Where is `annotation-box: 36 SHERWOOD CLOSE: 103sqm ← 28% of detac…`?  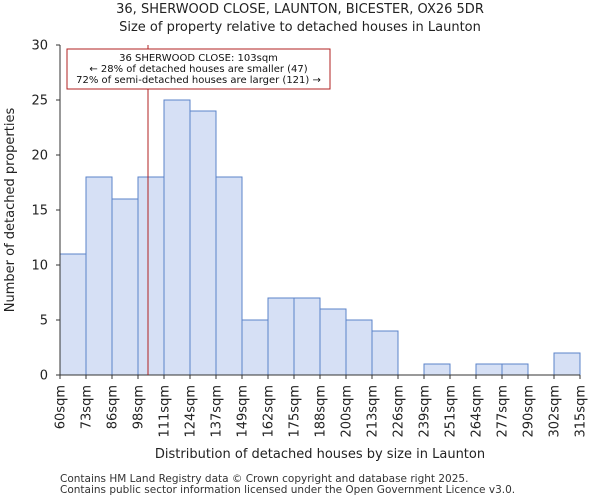 annotation-box: 36 SHERWOOD CLOSE: 103sqm ← 28% of detac… is located at coordinates (198, 69).